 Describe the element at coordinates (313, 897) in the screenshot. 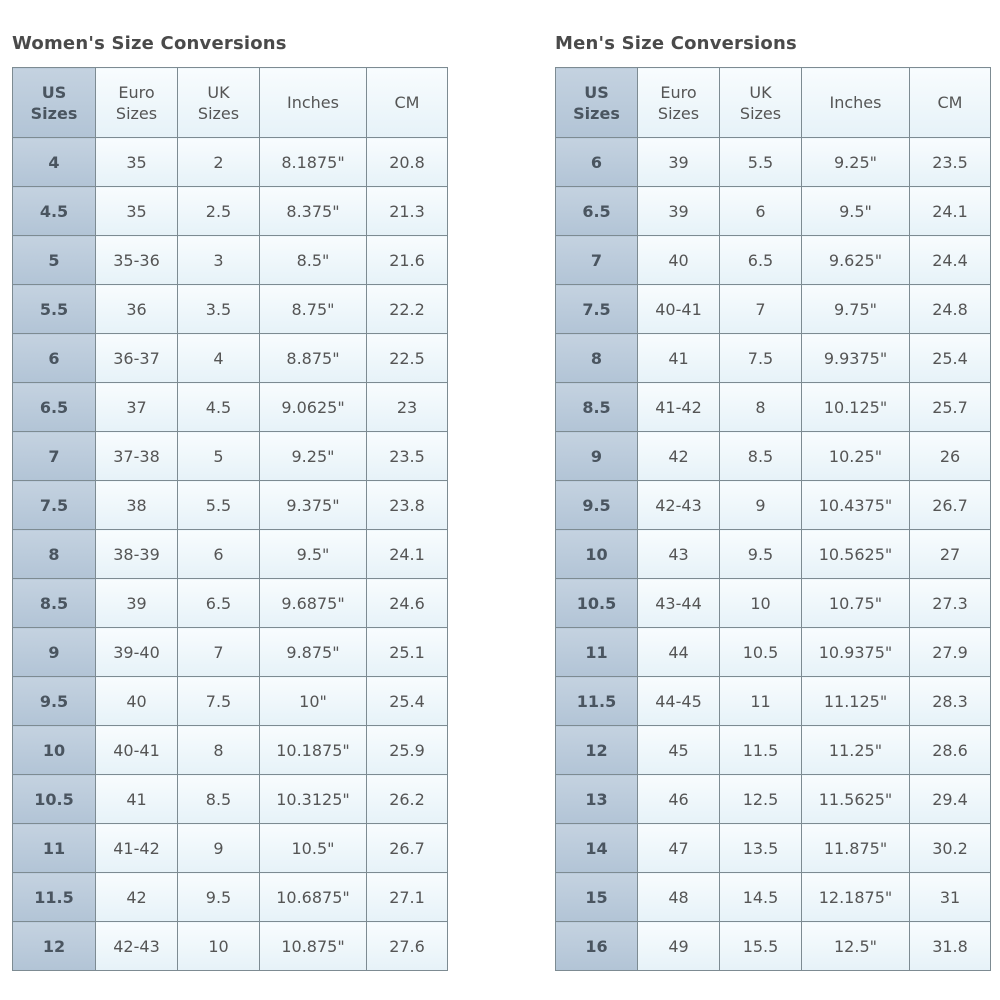

I see `inches-cell: 10.6875"` at that location.